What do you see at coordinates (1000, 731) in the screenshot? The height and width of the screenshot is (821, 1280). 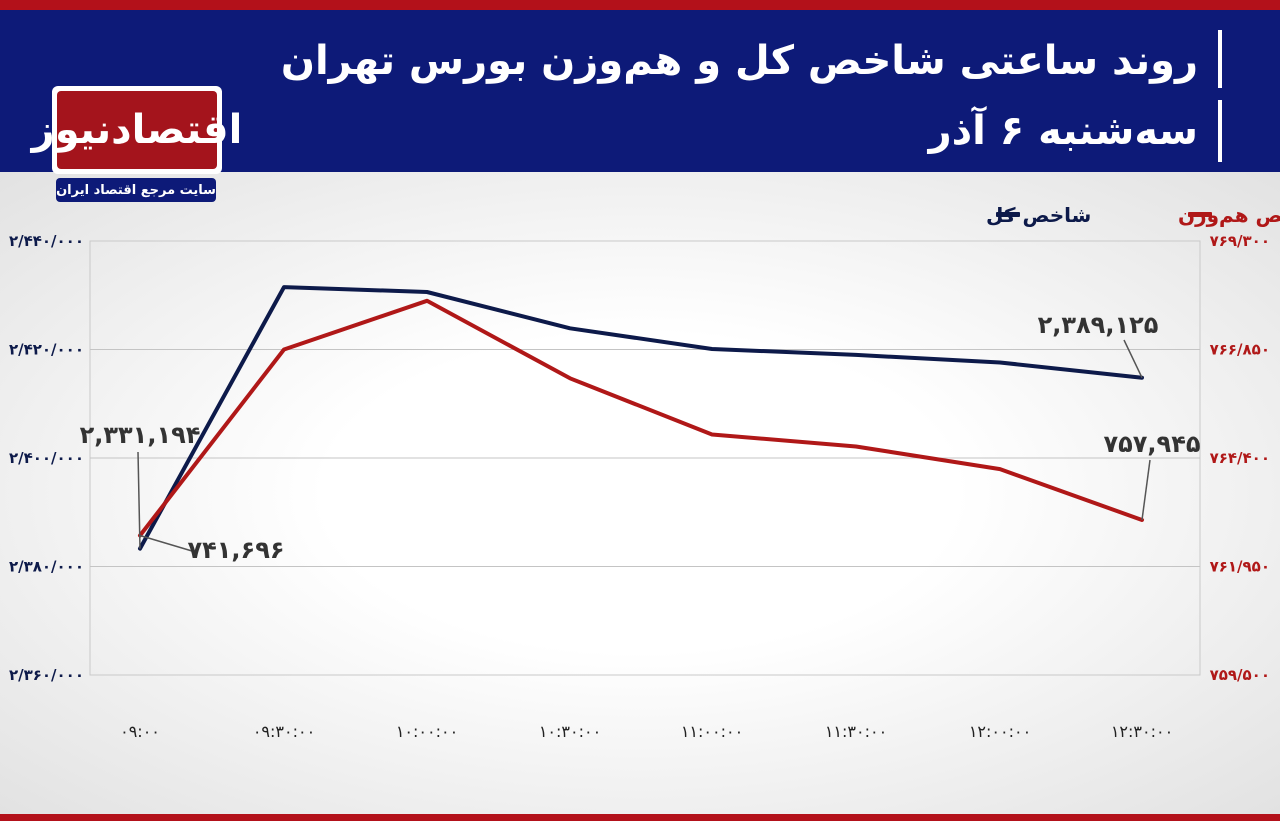 I see `x-tick-label: ۱۲:۰۰:۰۰` at bounding box center [1000, 731].